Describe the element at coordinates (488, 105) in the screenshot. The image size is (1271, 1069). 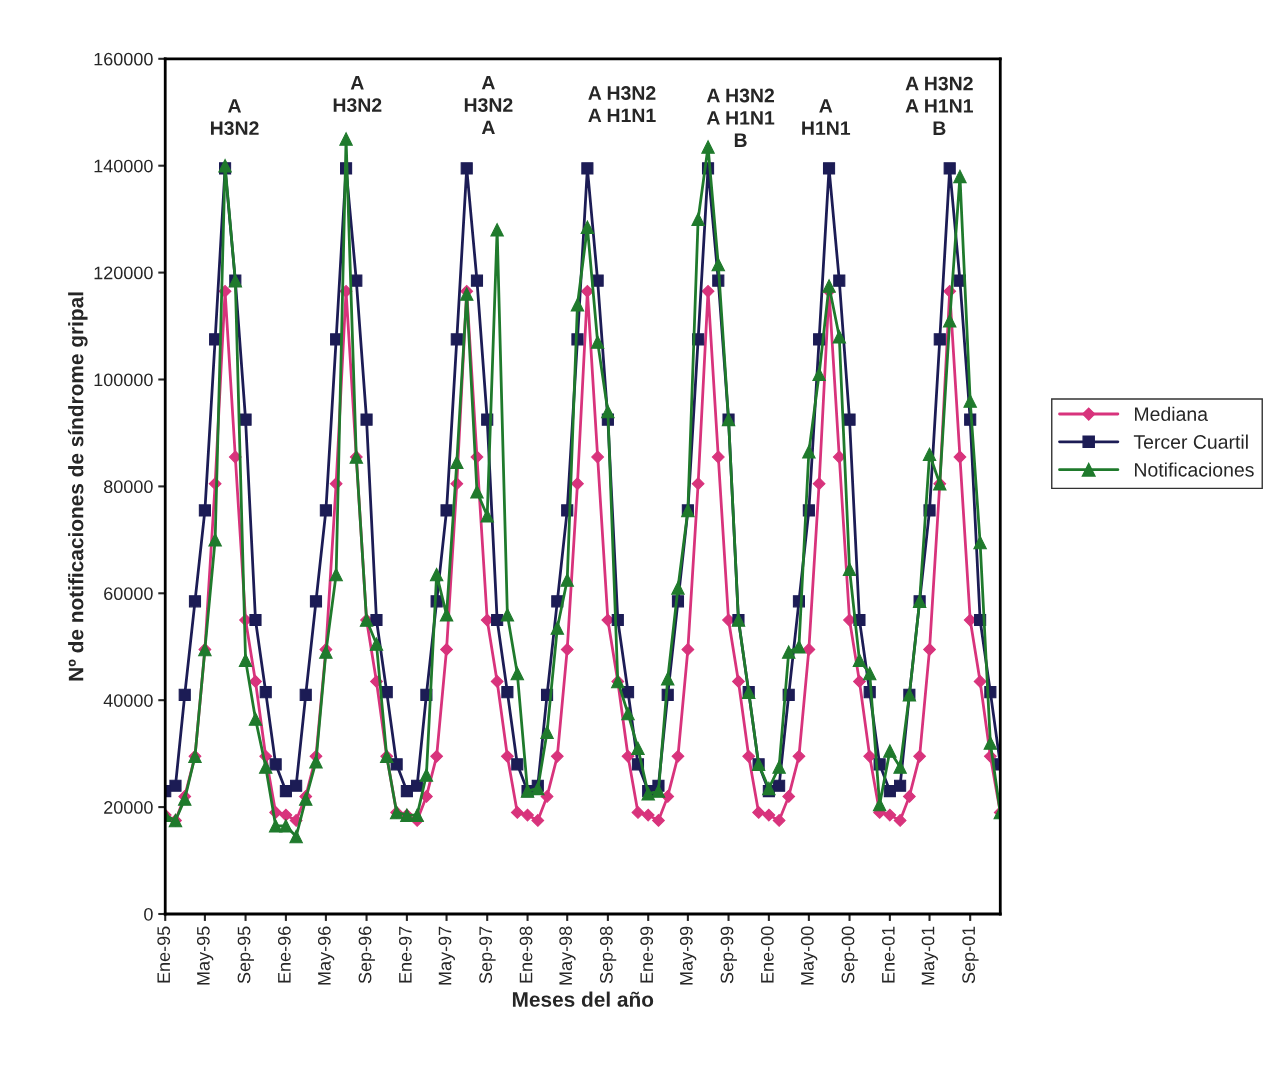
I see `annotation: A H3N2 A` at that location.